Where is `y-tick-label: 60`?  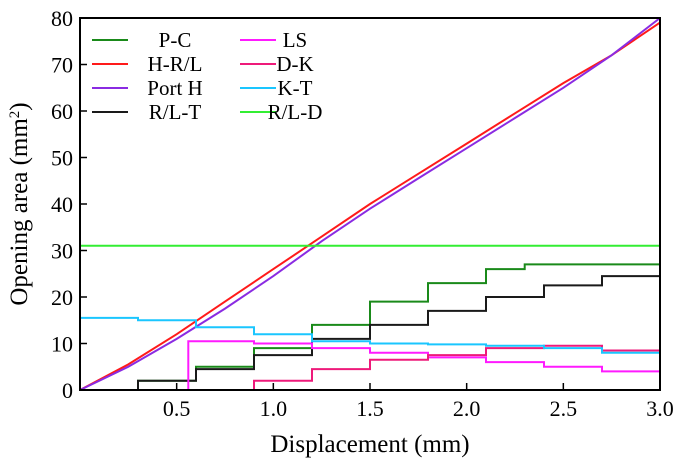
y-tick-label: 60 is located at coordinates (62, 111).